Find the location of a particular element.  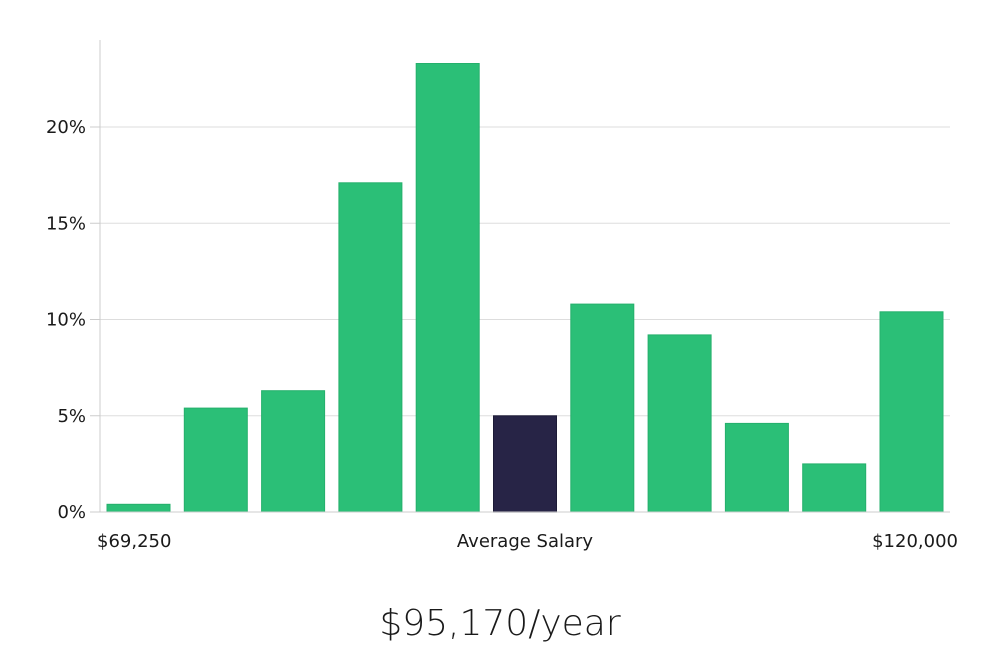

y-tick-label: 15% is located at coordinates (66, 223).